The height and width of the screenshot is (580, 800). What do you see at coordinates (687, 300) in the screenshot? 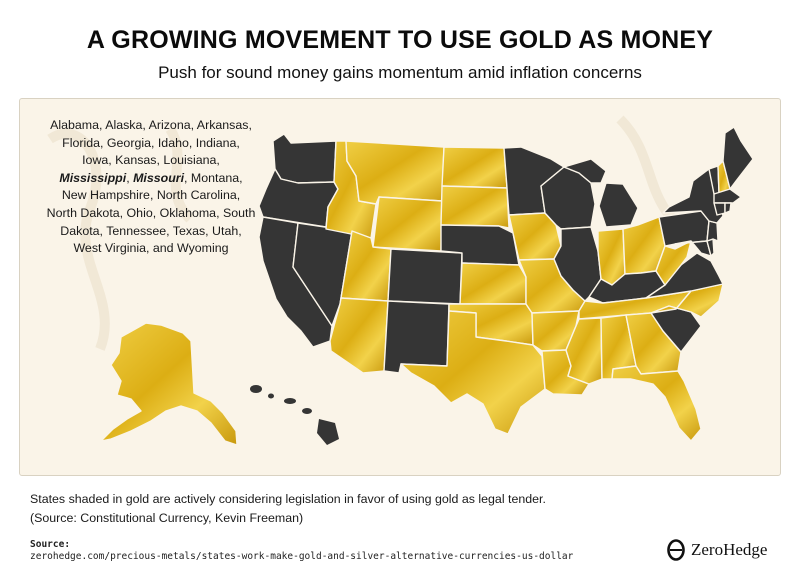
I see `state-north-carolina` at bounding box center [687, 300].